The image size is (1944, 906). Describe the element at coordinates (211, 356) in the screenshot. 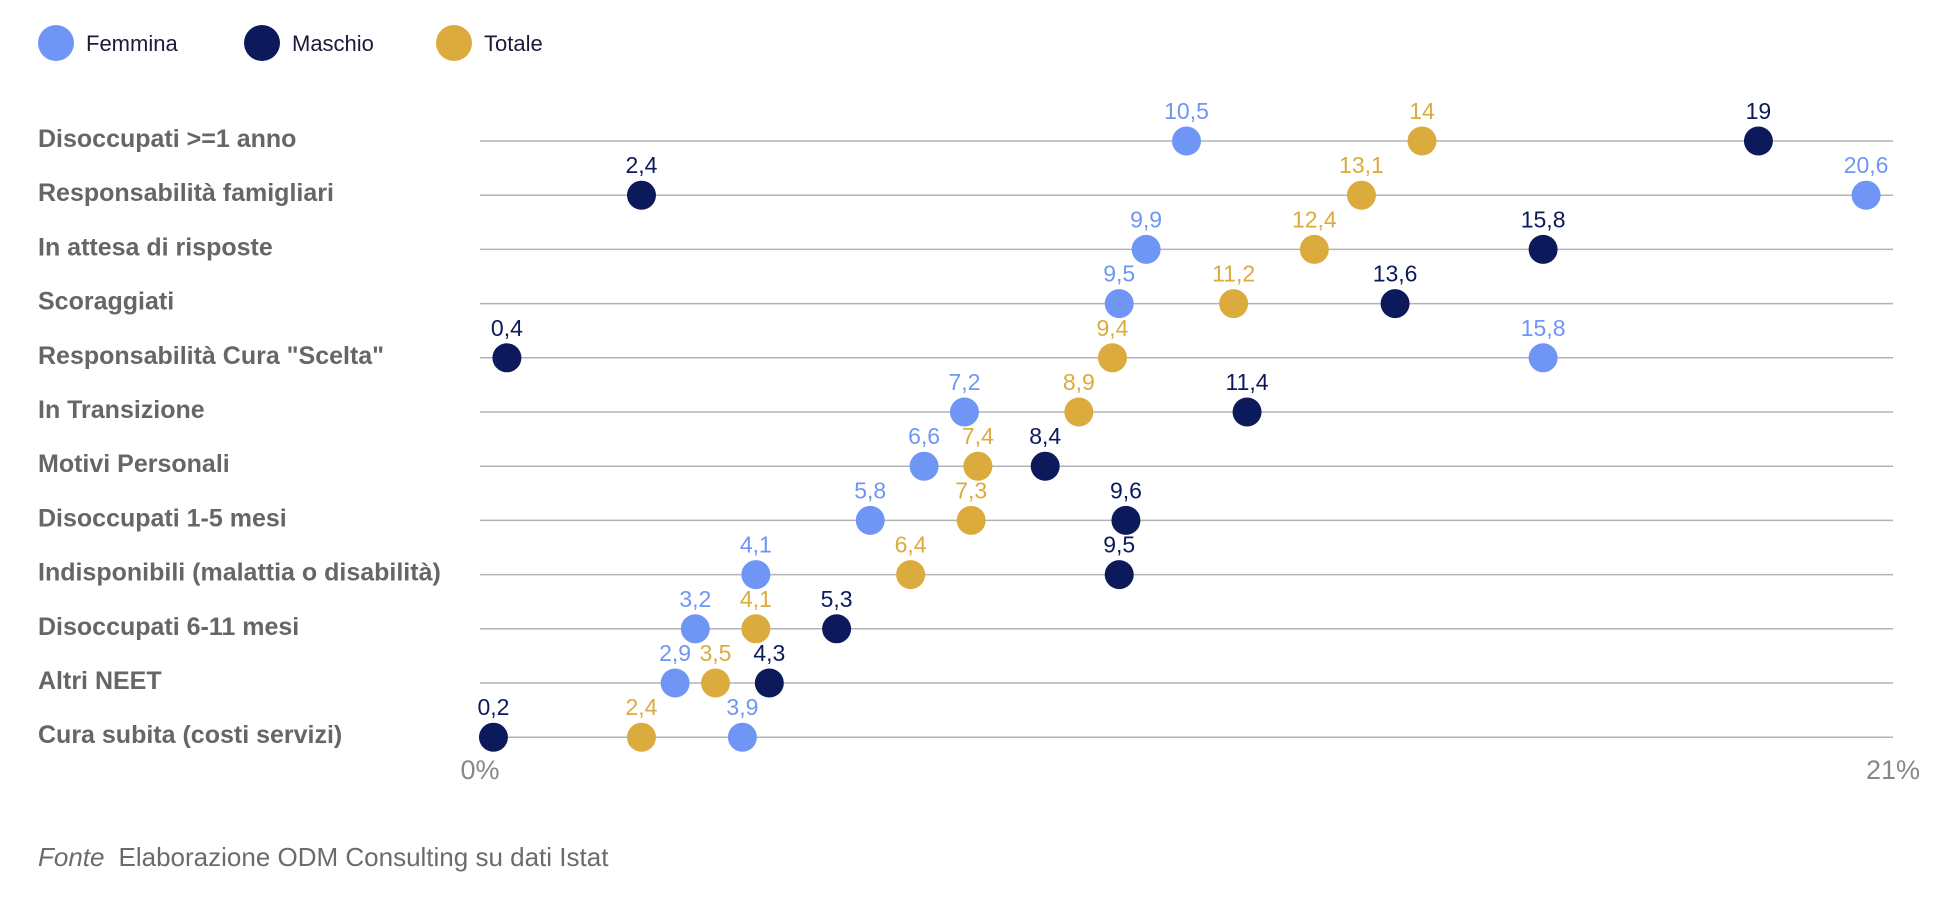

I see `category-label-responsabilita-cura-scelta: Responsabilità Cura "Scelta"` at that location.